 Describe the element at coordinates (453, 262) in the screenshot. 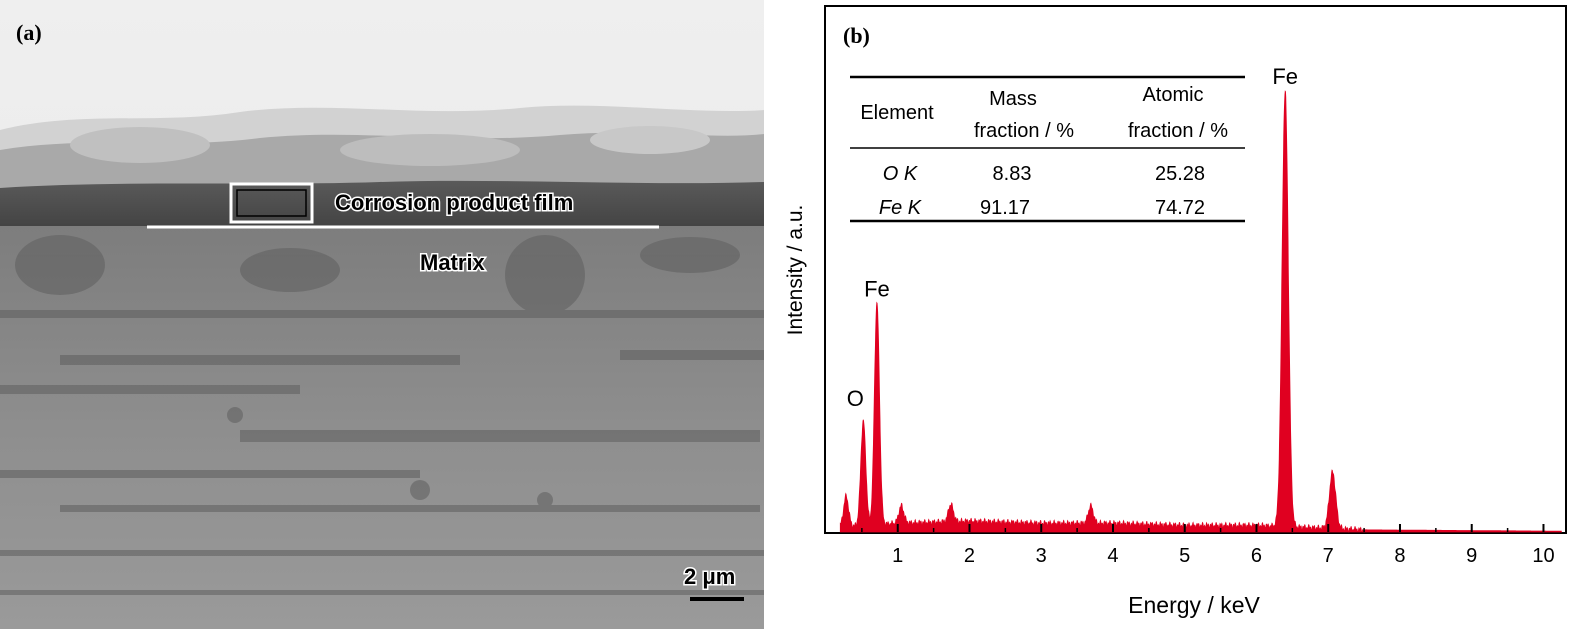

I see `matrix-annotation: Matrix` at that location.